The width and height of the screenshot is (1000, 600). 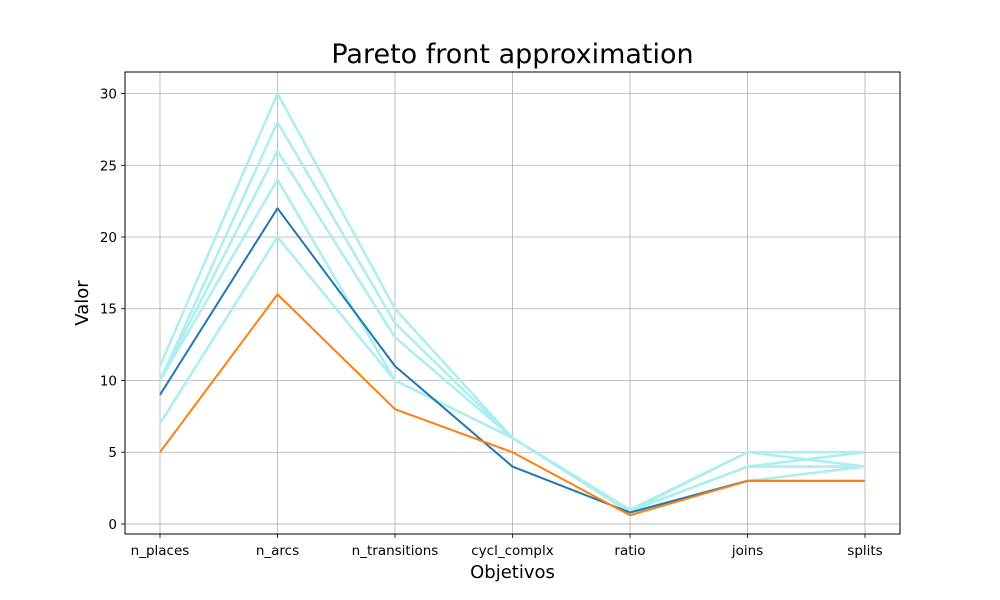 What do you see at coordinates (864, 551) in the screenshot?
I see `x-tick-label: splits` at bounding box center [864, 551].